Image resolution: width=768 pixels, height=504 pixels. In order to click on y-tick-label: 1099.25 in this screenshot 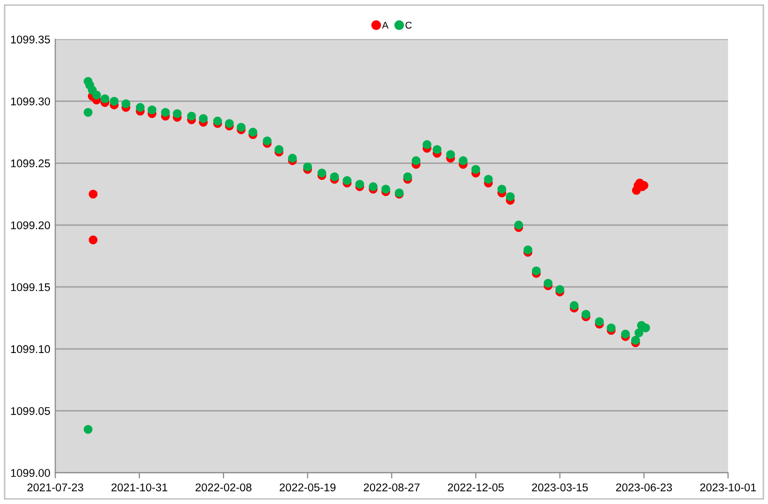, I will do `click(30, 163)`.